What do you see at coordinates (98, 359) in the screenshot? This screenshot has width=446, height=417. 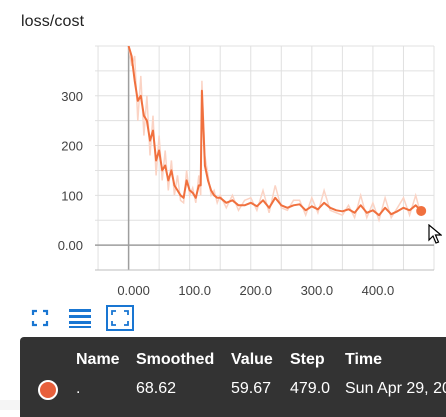 I see `tooltip-header-name: Name` at bounding box center [98, 359].